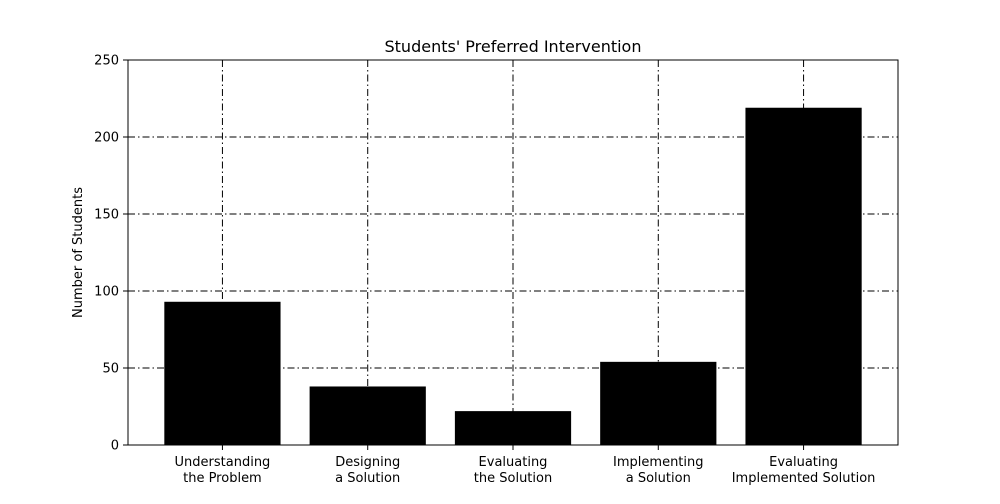 The width and height of the screenshot is (1000, 504). I want to click on y-axis-label: Number of Students, so click(78, 252).